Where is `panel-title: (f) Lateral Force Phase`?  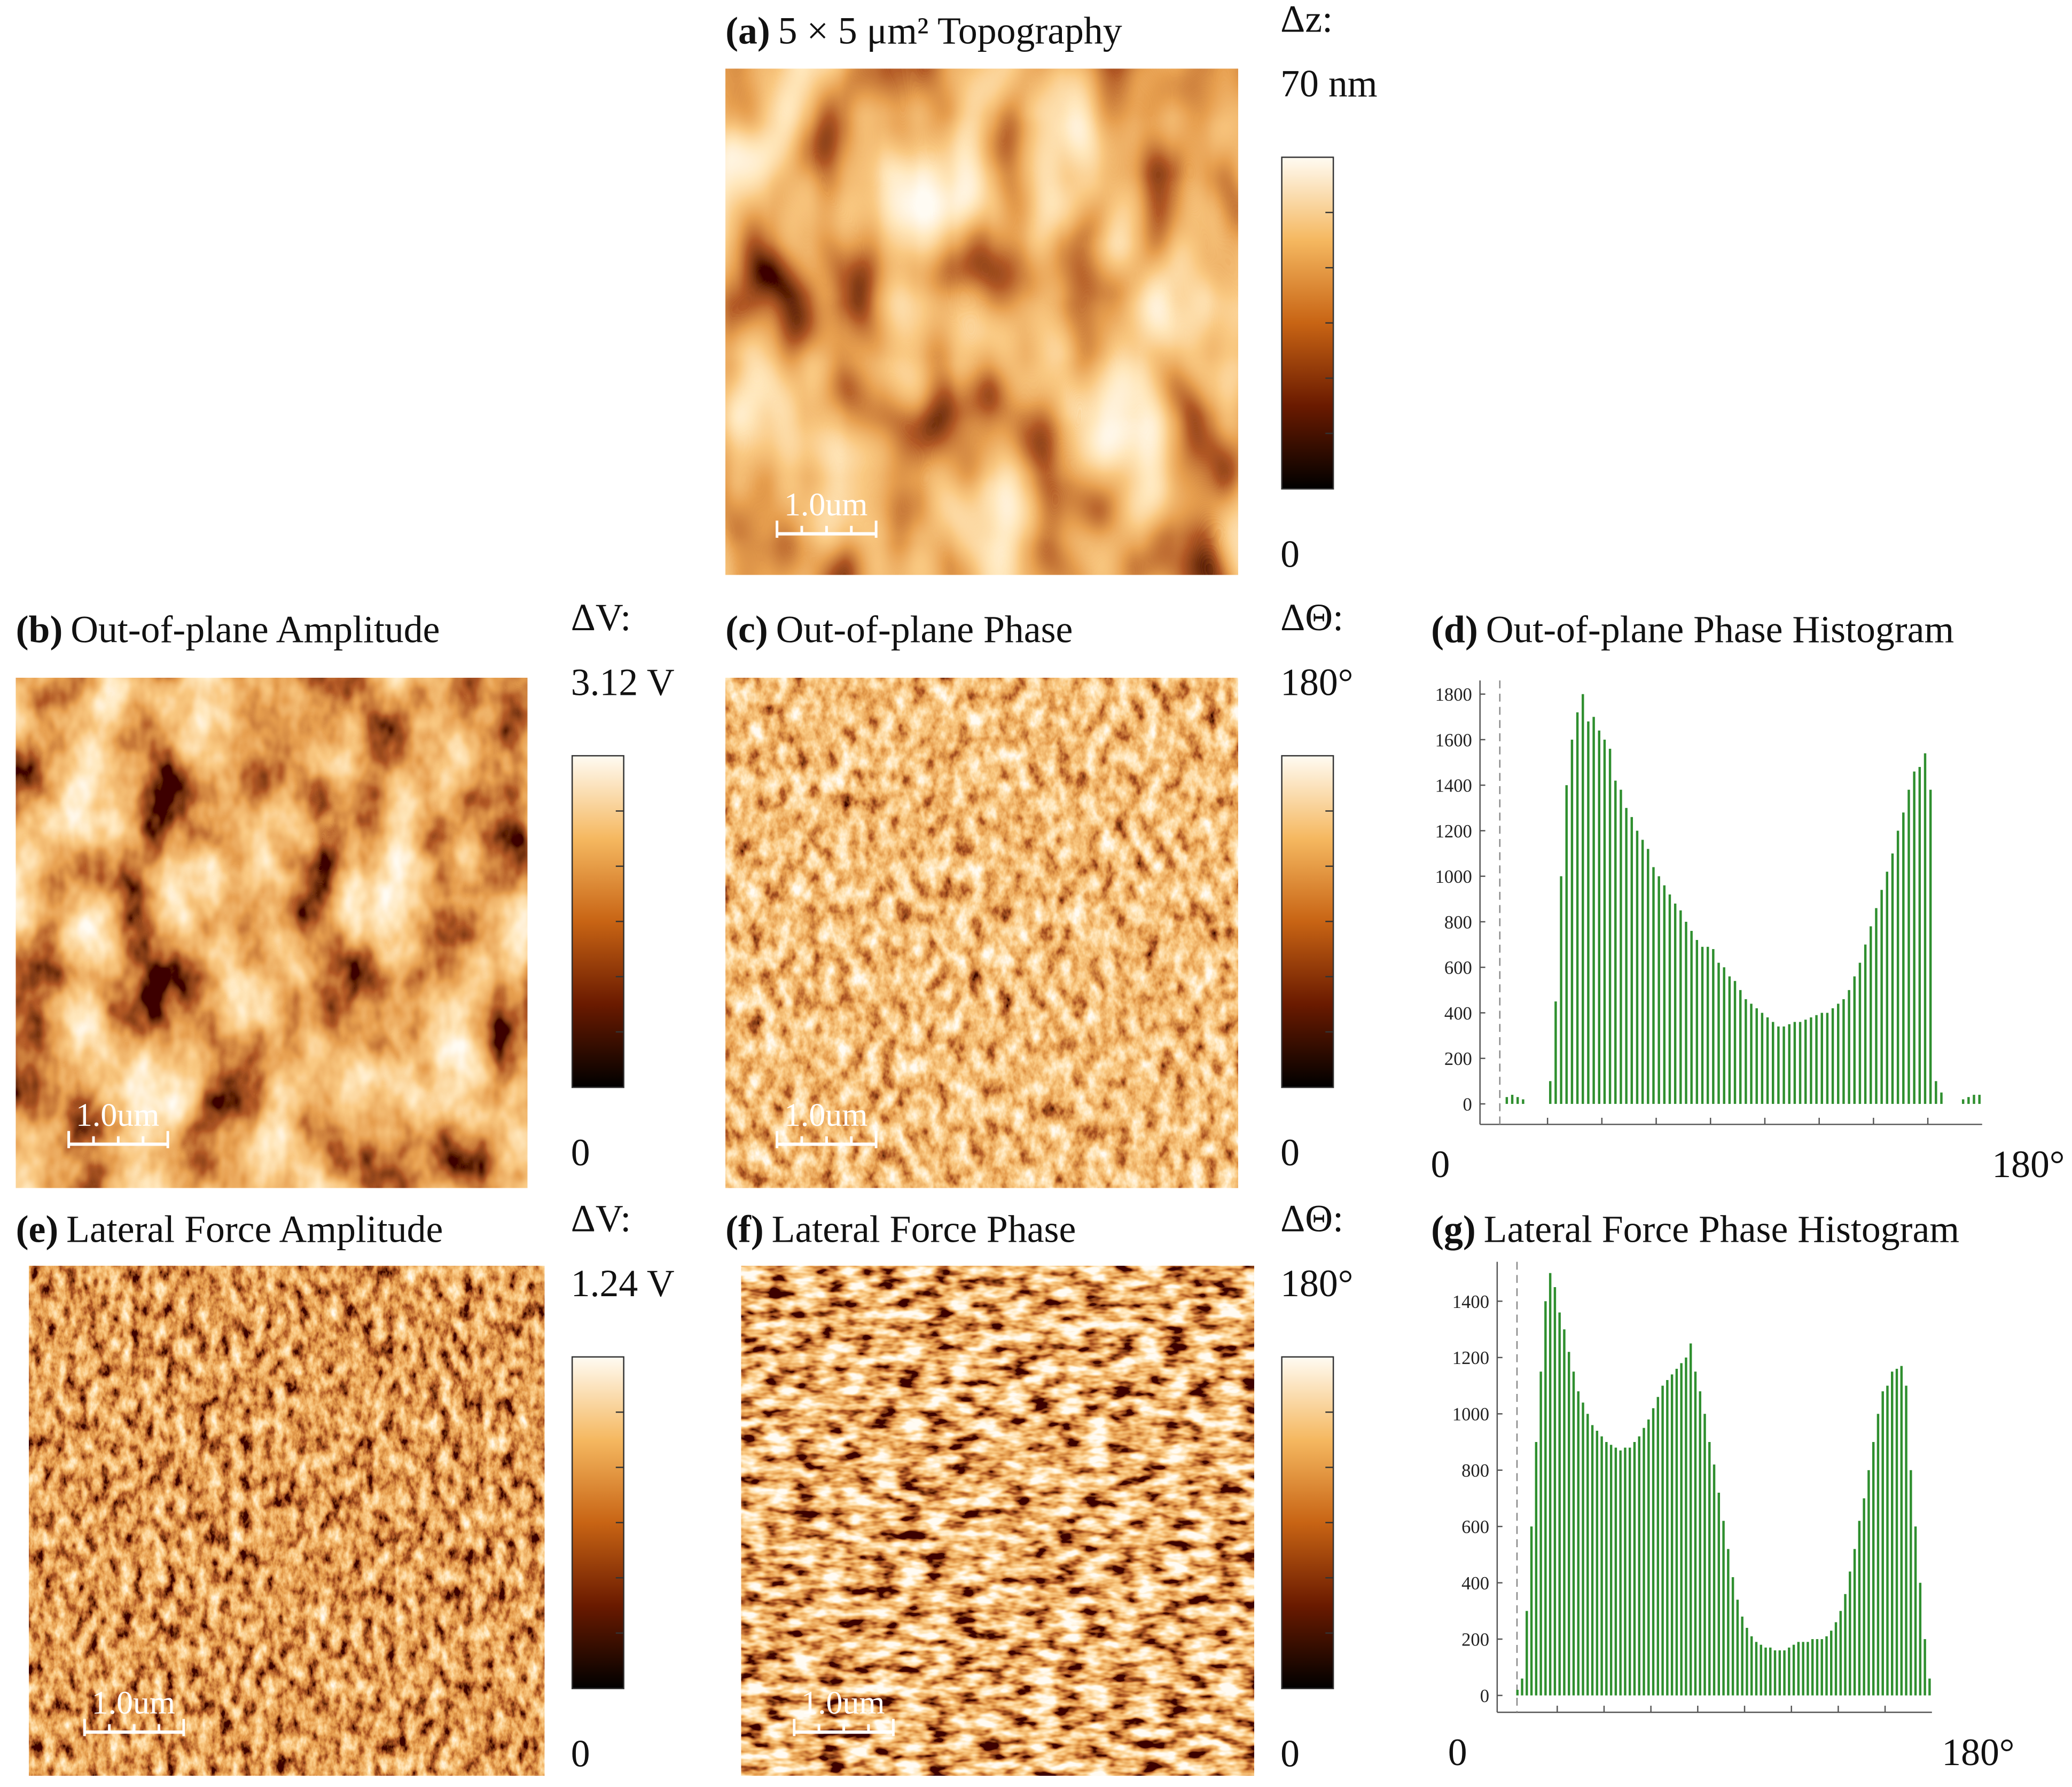 panel-title: (f) Lateral Force Phase is located at coordinates (900, 1229).